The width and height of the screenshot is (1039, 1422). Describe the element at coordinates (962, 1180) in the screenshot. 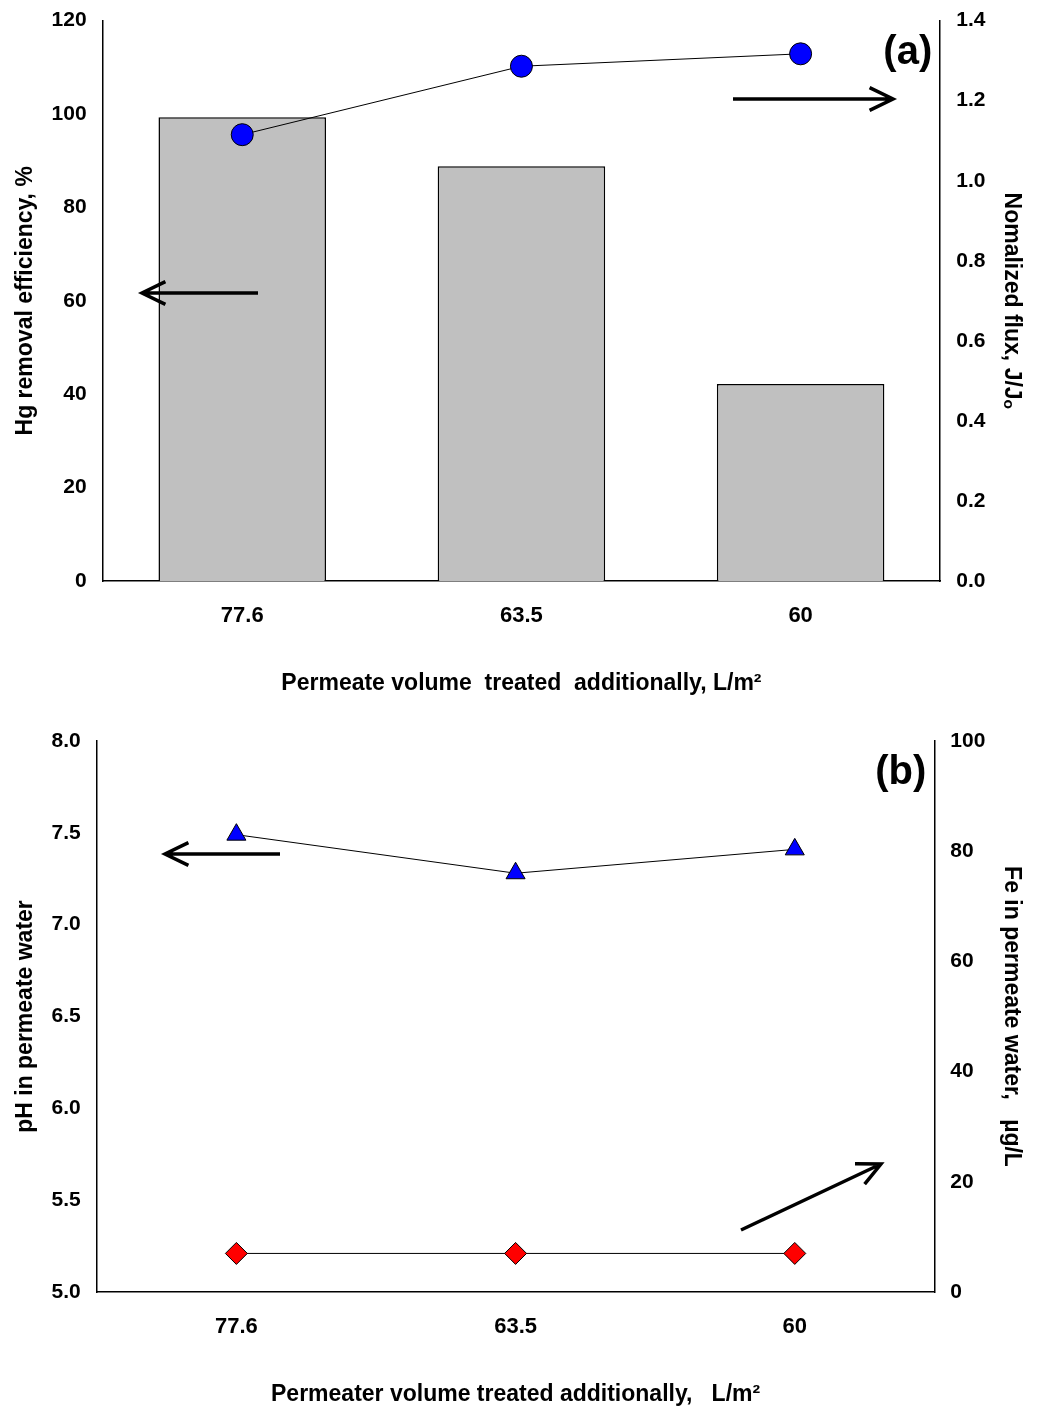

I see `y2-tick-label: 20` at that location.